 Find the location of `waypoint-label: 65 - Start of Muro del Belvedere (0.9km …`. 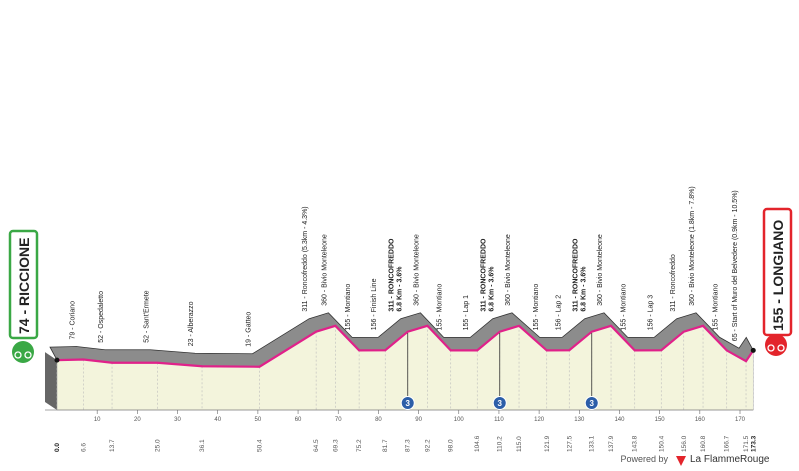

waypoint-label: 65 - Start of Muro del Belvedere (0.9km … is located at coordinates (735, 265).